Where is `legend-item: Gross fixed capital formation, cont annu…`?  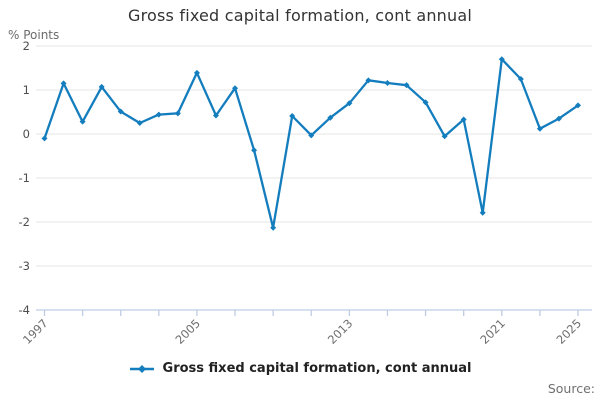 legend-item: Gross fixed capital formation, cont annu… is located at coordinates (300, 368).